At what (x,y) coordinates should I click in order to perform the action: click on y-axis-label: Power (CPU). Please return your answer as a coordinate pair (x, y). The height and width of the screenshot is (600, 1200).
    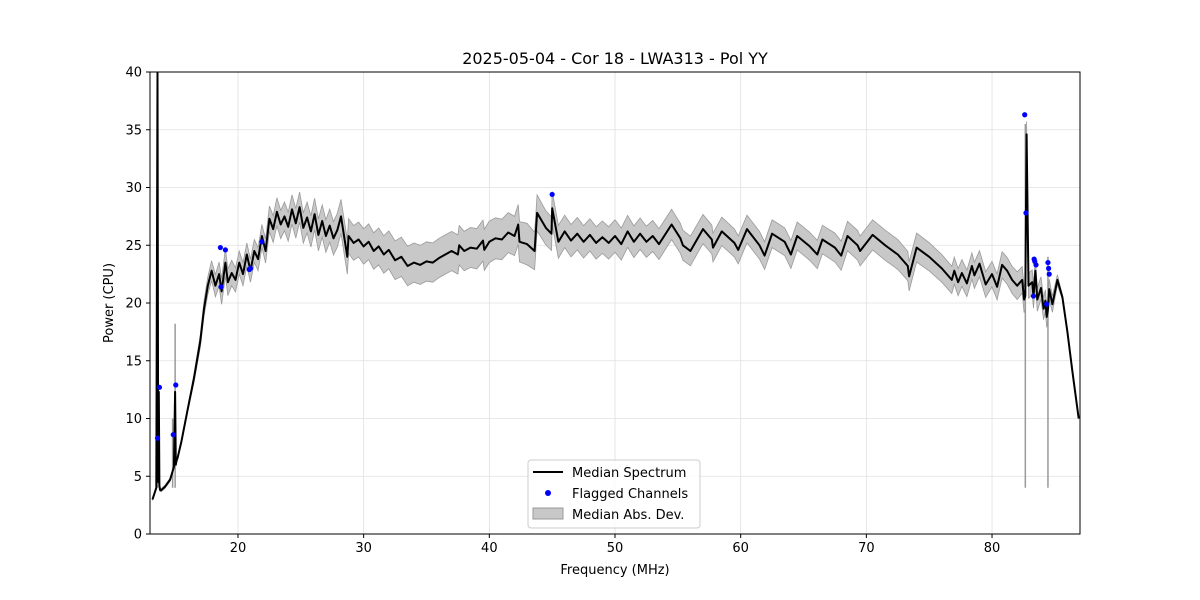
    Looking at the image, I should click on (109, 303).